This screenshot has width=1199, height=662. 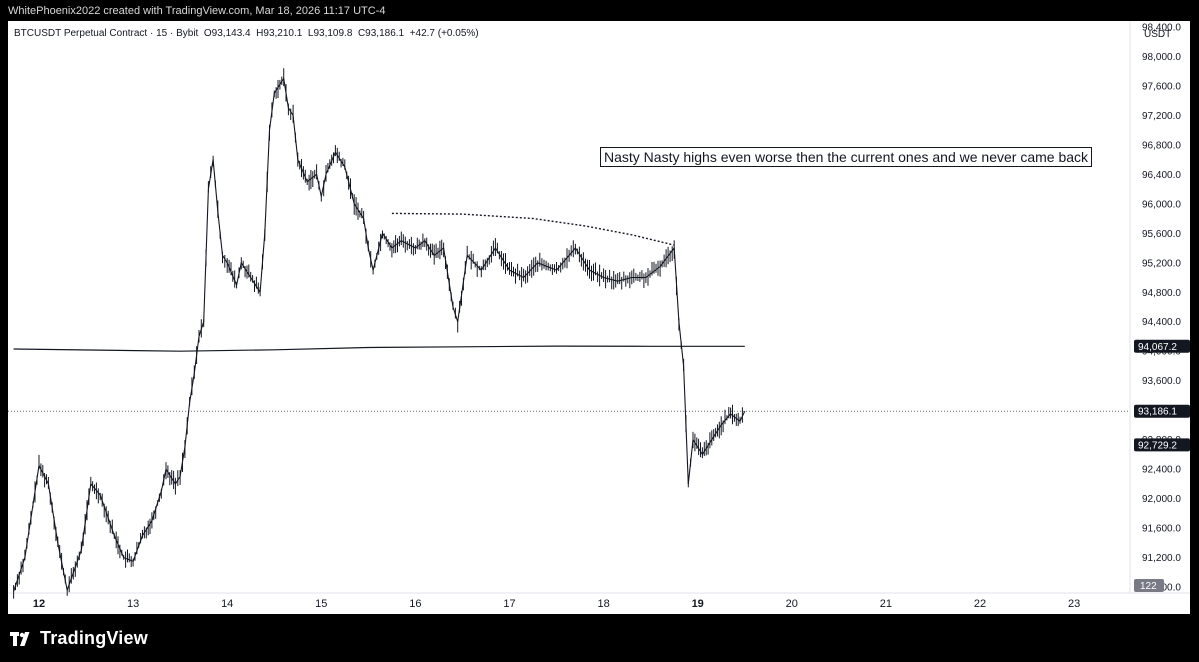 I want to click on legend-symbol: BTCUSDT Perpetual Contract · 15 · Bybit, so click(x=106, y=33).